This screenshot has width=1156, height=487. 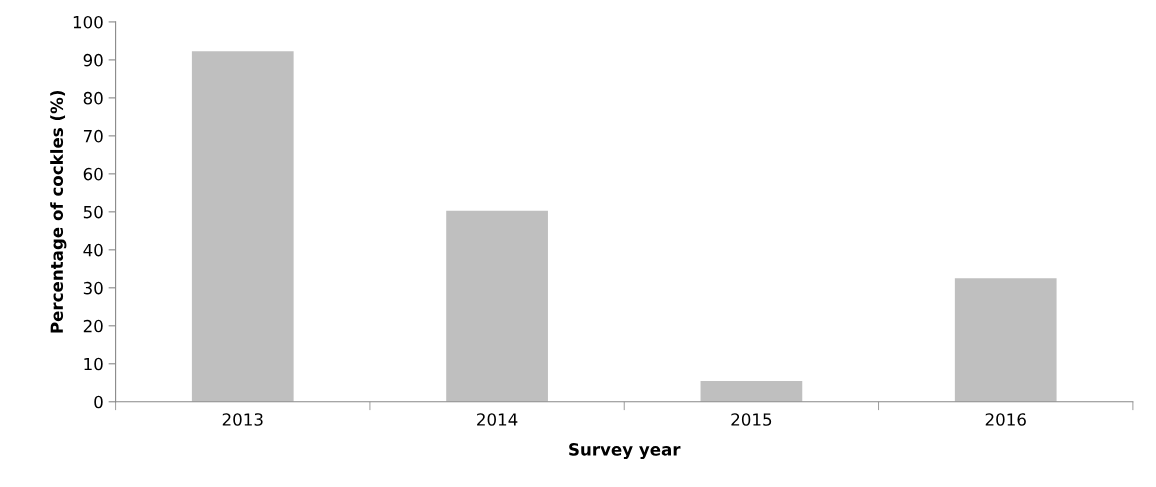 I want to click on x-tick-label: 2015, so click(x=751, y=419).